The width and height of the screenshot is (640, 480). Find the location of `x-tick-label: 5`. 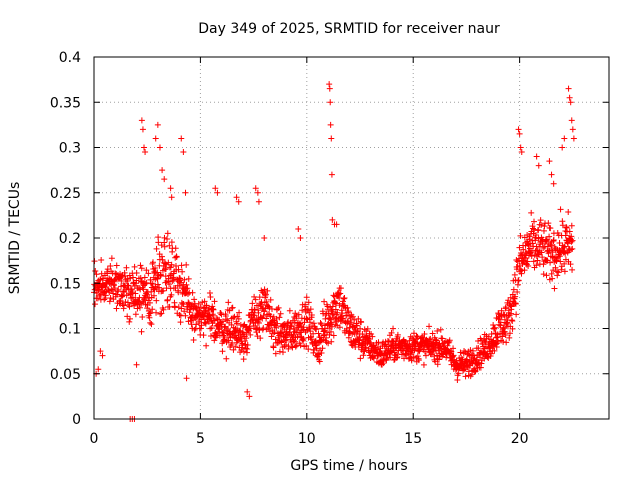

x-tick-label: 5 is located at coordinates (200, 439).